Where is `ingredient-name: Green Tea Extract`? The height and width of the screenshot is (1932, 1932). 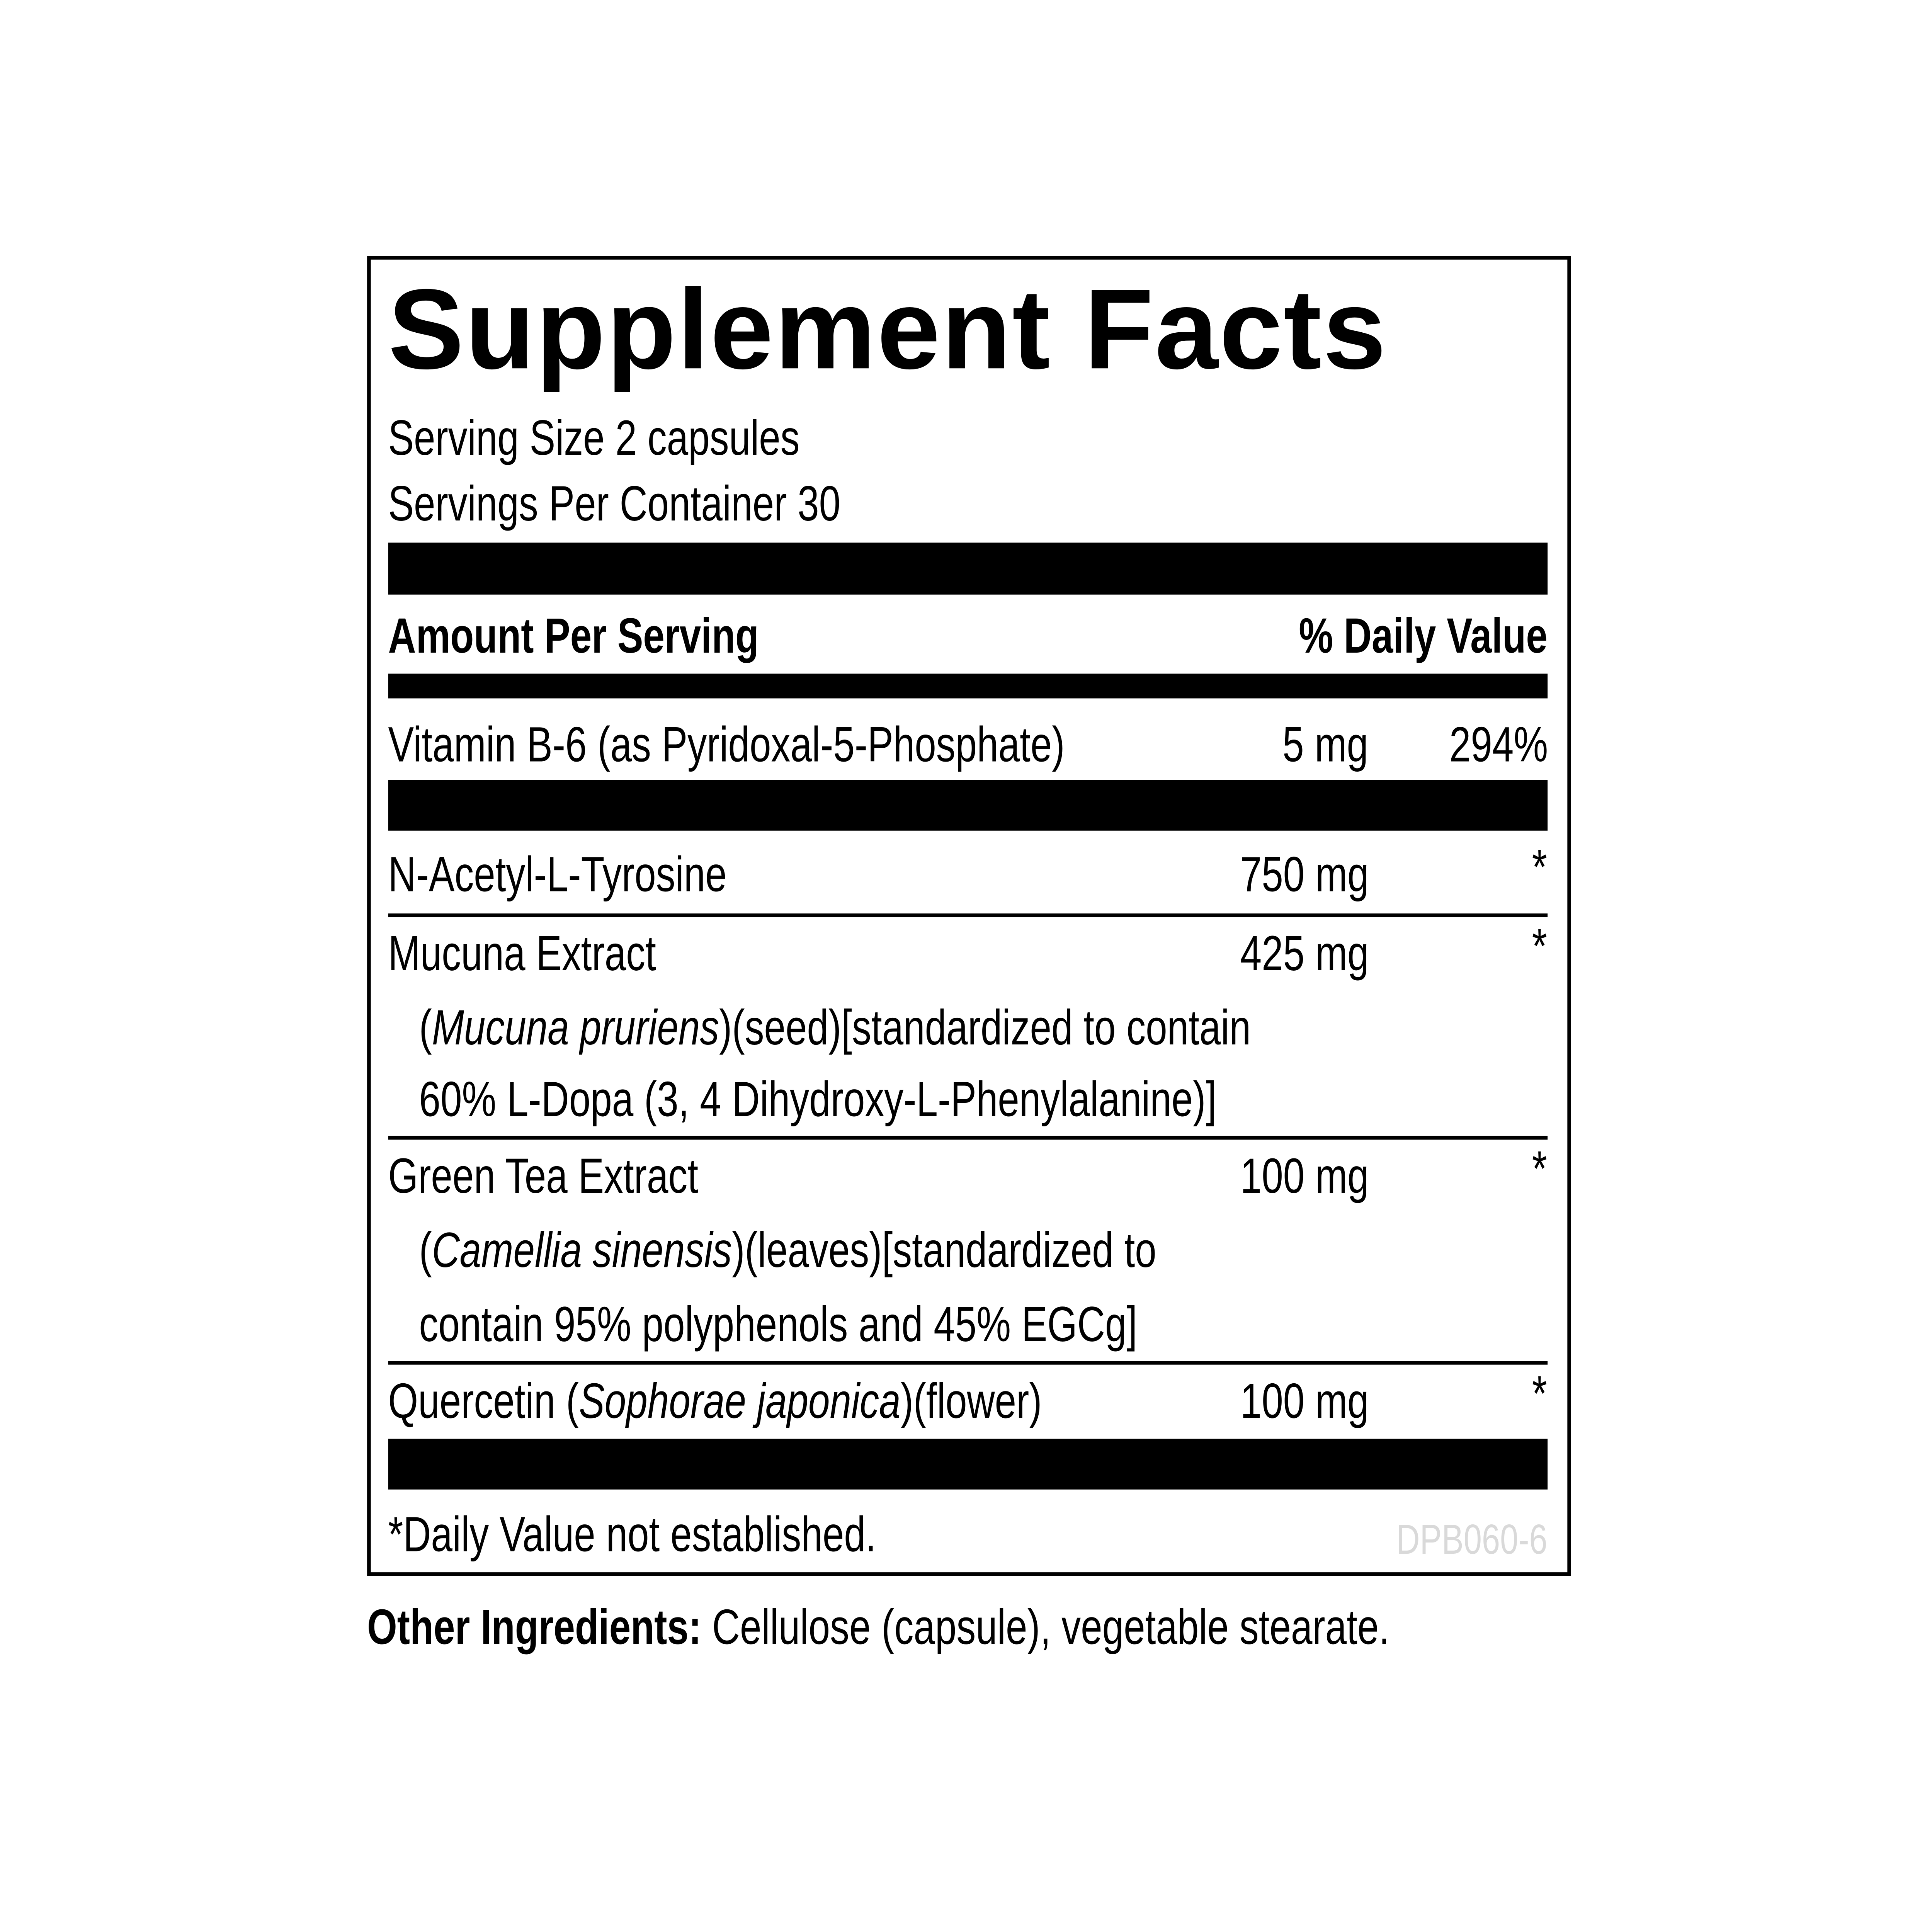 ingredient-name: Green Tea Extract is located at coordinates (543, 1177).